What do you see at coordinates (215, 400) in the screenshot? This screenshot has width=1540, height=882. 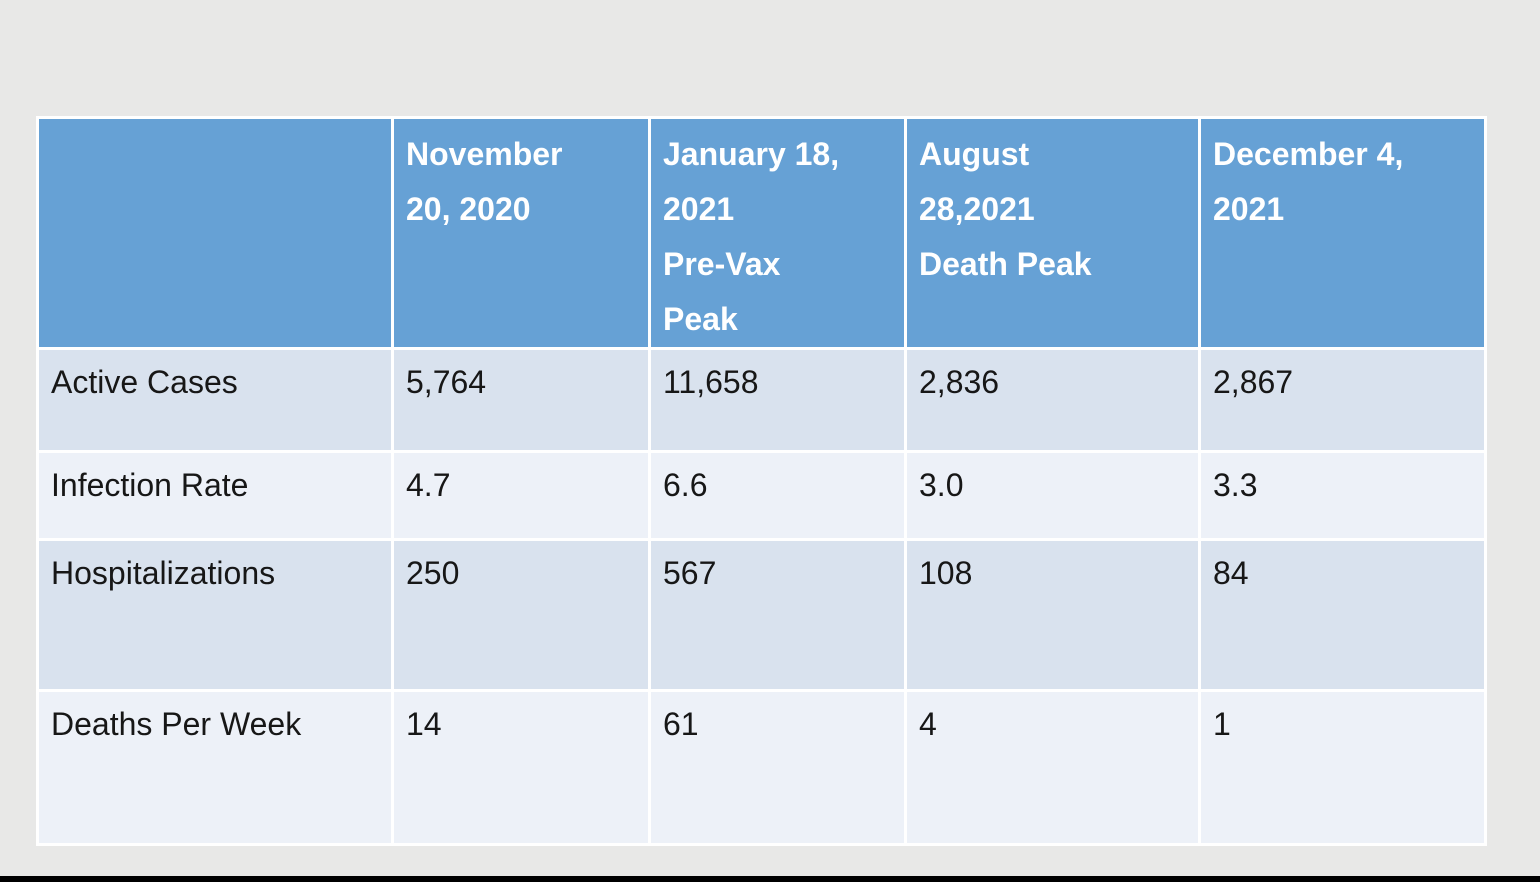 I see `row-label-cell: Active Cases` at bounding box center [215, 400].